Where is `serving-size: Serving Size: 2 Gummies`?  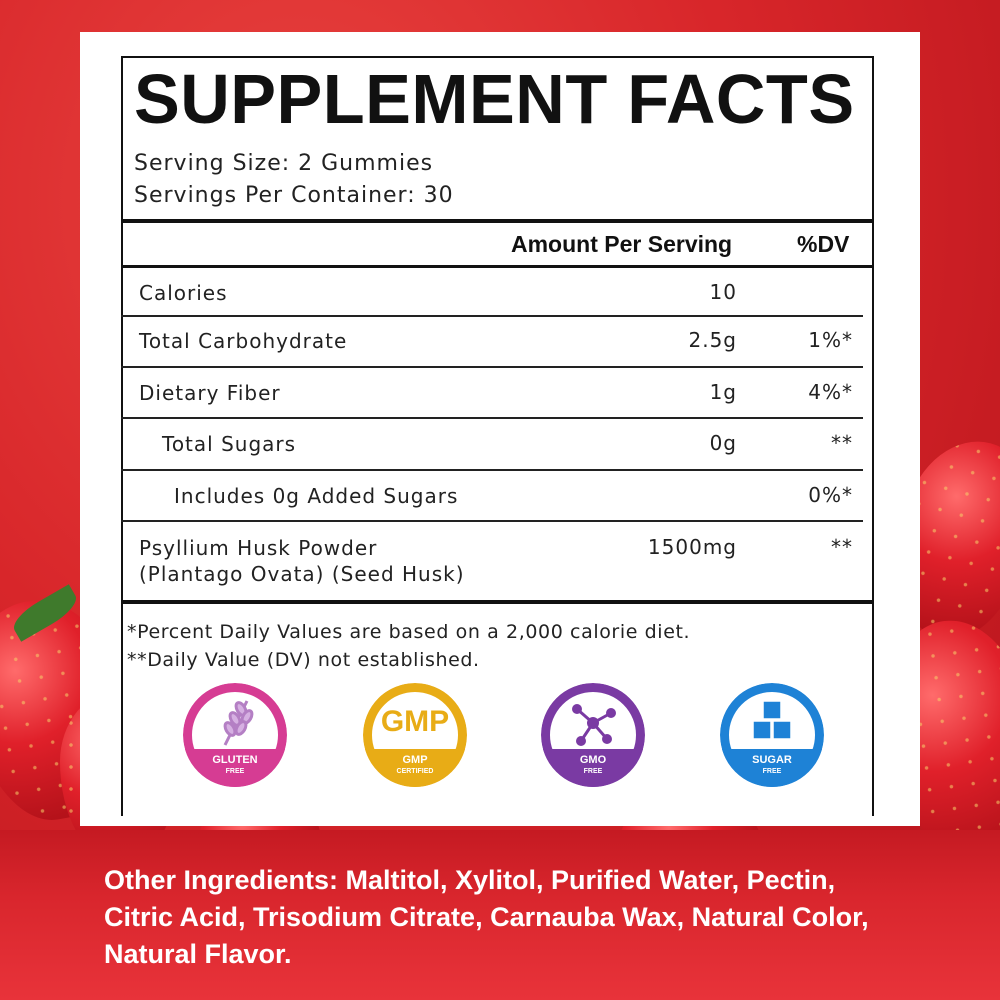 serving-size: Serving Size: 2 Gummies is located at coordinates (284, 163).